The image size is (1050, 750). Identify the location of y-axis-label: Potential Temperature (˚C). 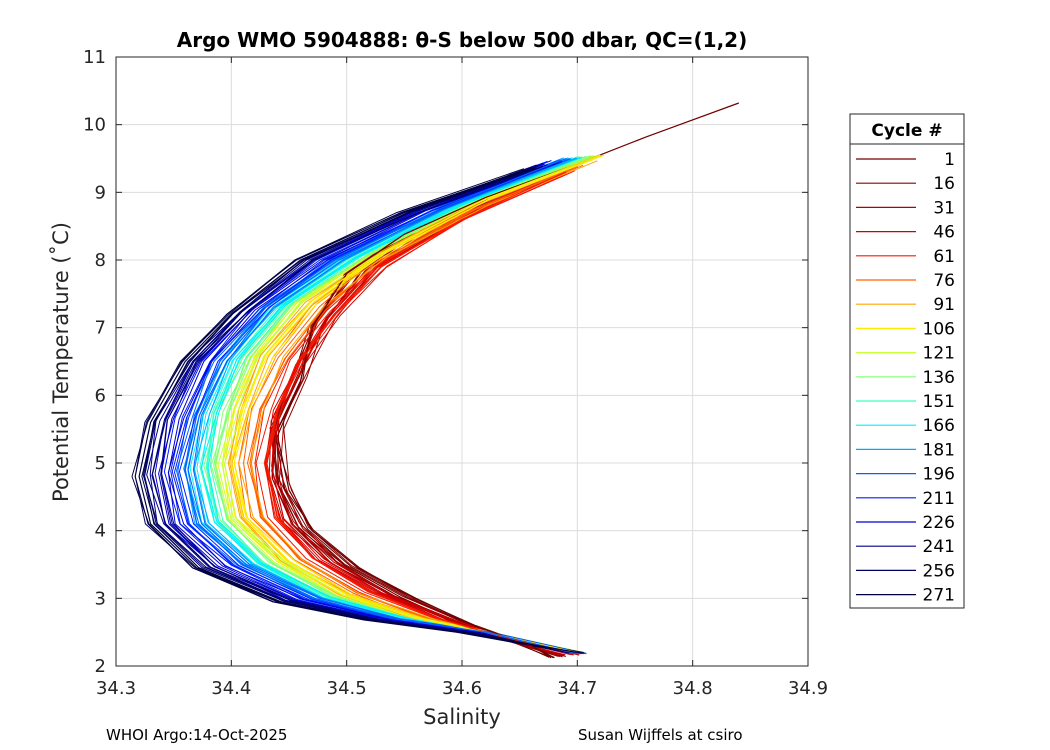
(61, 362).